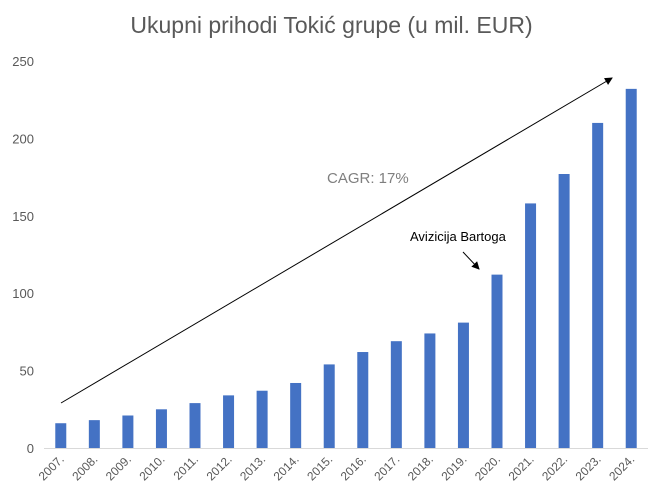  I want to click on y-tick-label: 100, so click(23, 293).